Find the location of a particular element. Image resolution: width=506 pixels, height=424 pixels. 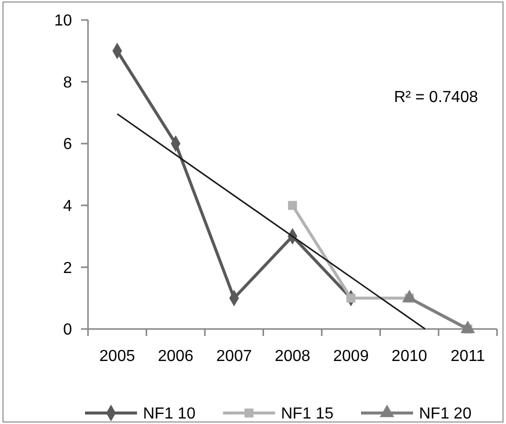

y-tick-label: 6 is located at coordinates (67, 145).